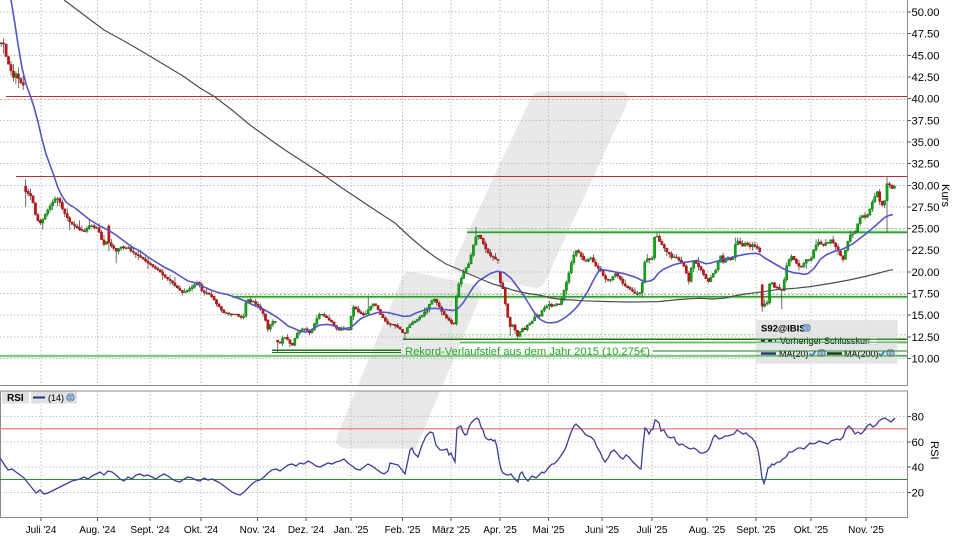 Image resolution: width=960 pixels, height=540 pixels. I want to click on svg-text: 50.00, so click(926, 13).